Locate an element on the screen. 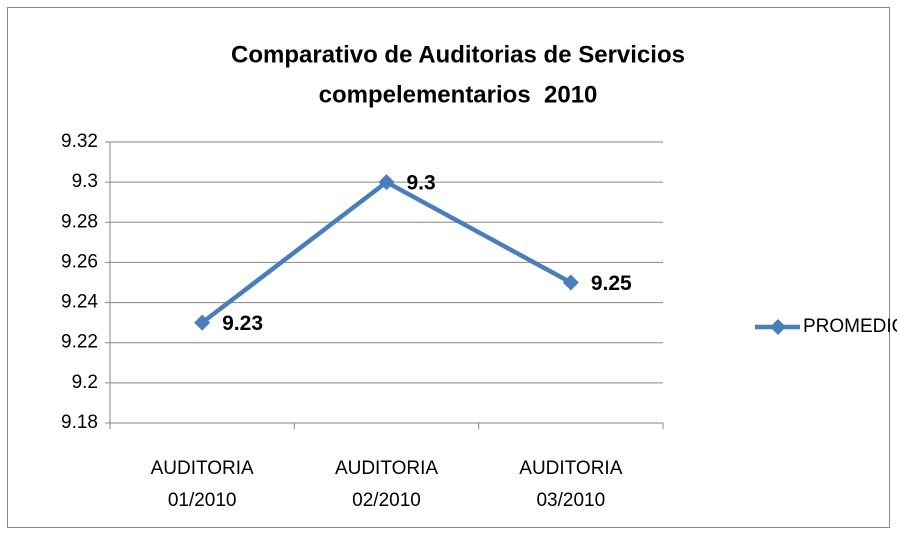  y-tick-label: 9.3 is located at coordinates (85, 181).